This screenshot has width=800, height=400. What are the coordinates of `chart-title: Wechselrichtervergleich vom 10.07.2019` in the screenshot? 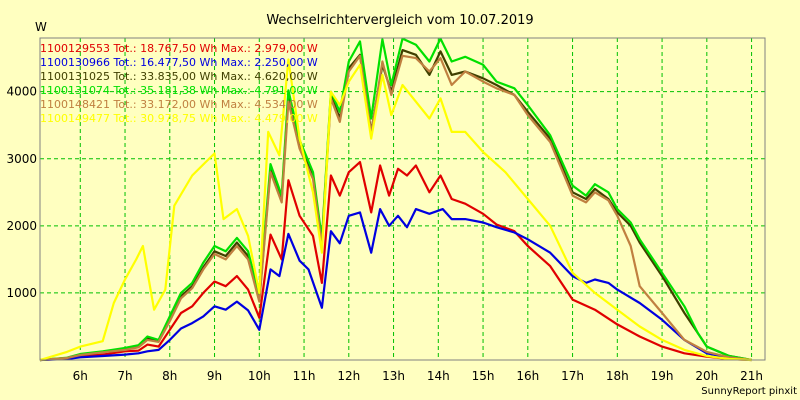 It's located at (399, 20).